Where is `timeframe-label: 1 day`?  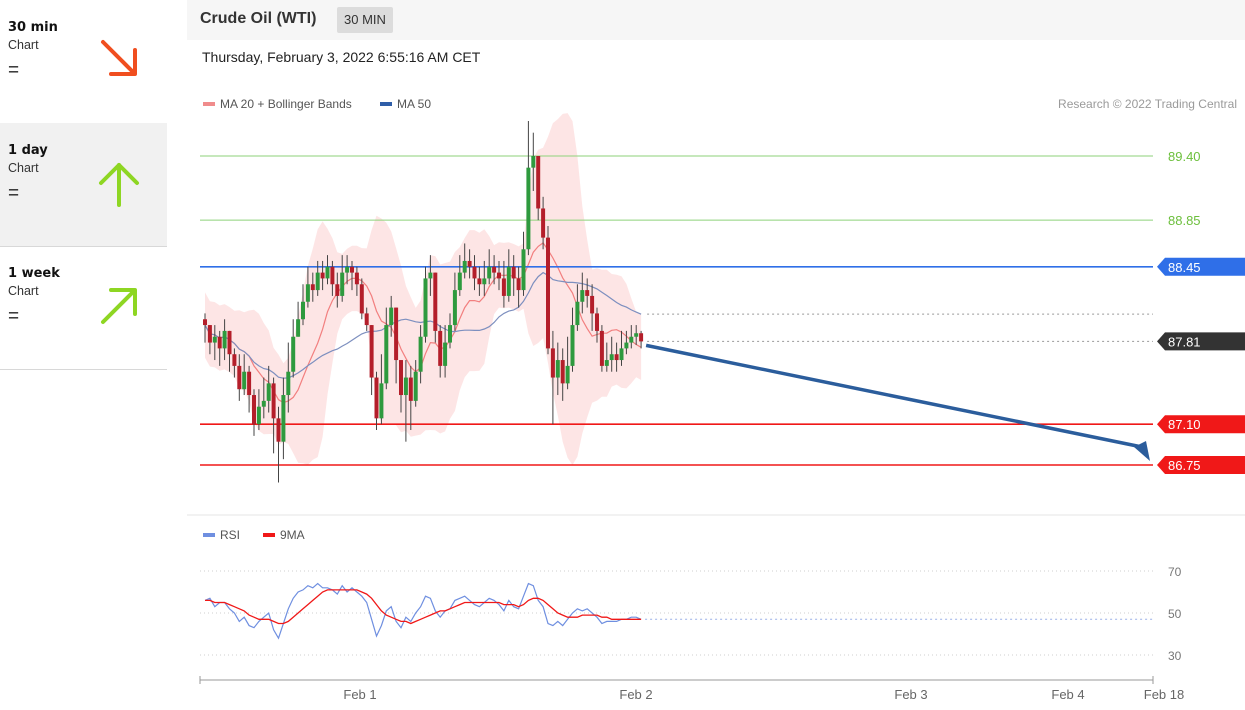 timeframe-label: 1 day is located at coordinates (28, 150).